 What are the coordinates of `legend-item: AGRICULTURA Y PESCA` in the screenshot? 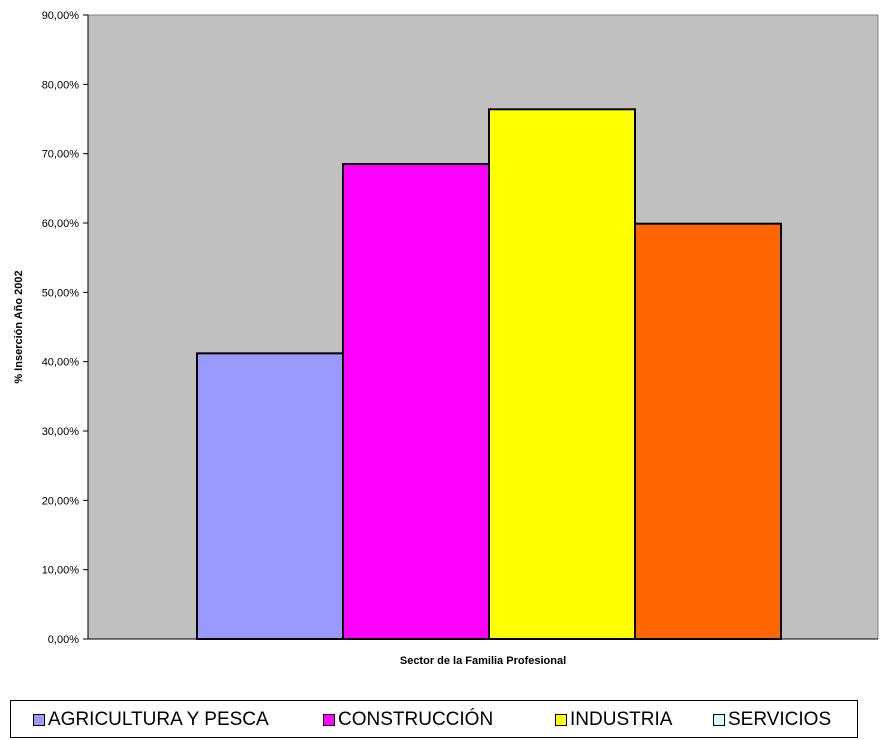 It's located at (151, 720).